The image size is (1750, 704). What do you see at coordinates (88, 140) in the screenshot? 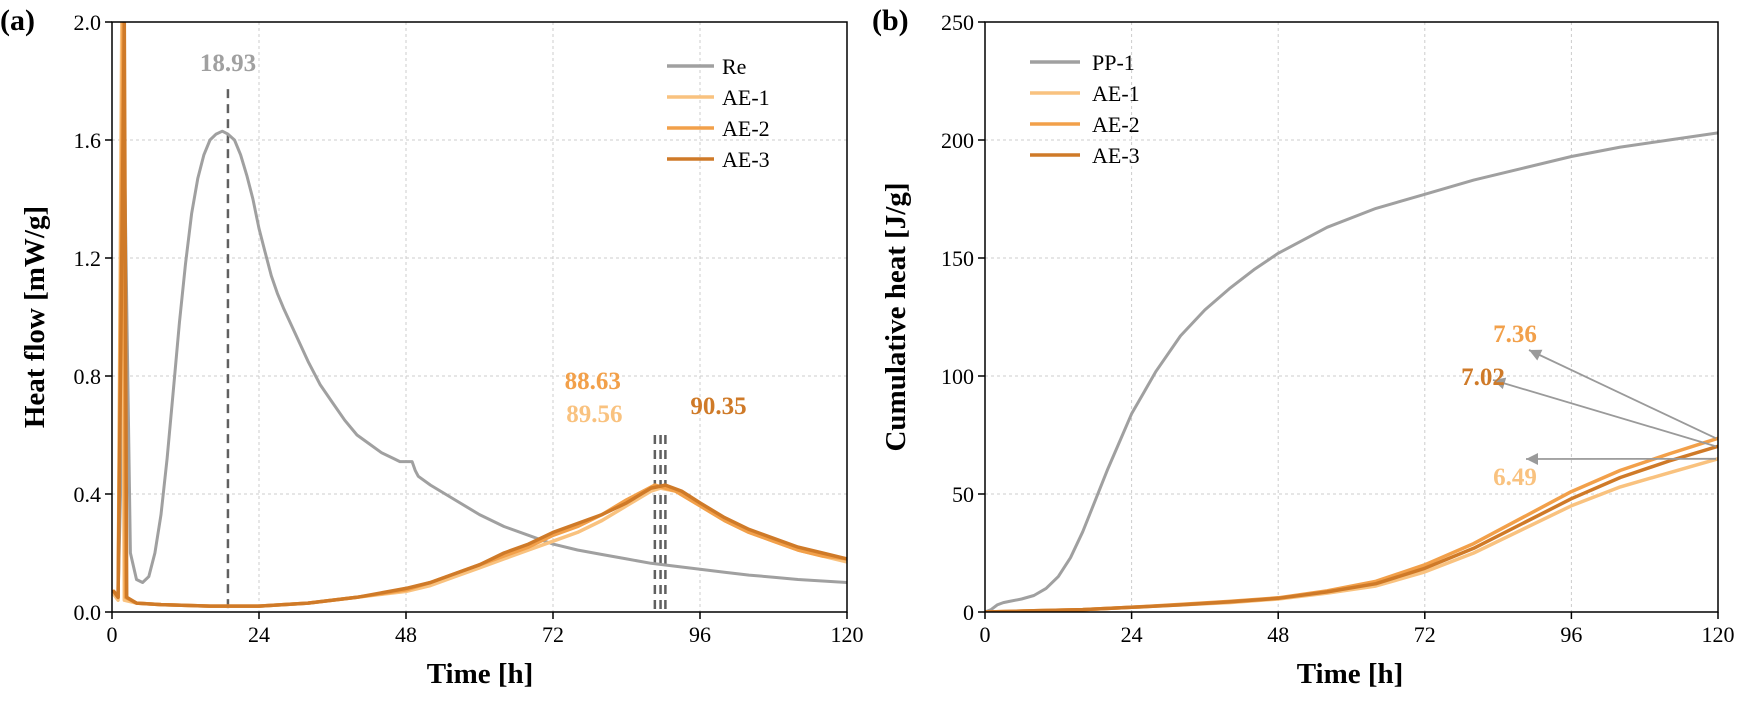
I see `y-tick-label: 1.6` at bounding box center [88, 140].